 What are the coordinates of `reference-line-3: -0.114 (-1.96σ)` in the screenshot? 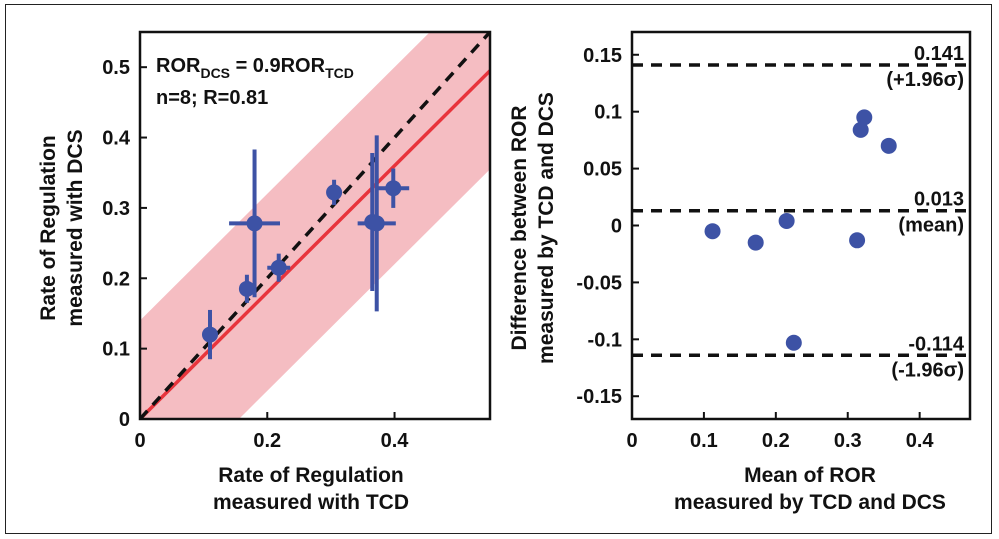 It's located at (801, 357).